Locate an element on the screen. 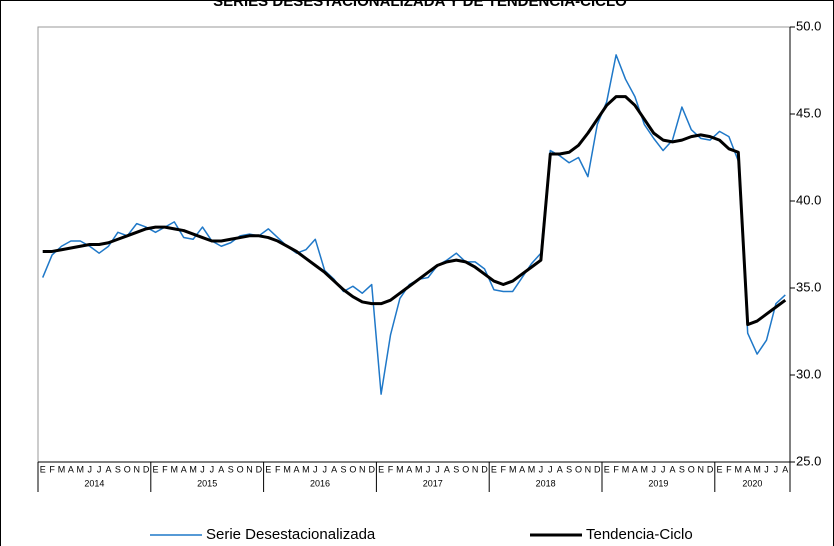  year-label: 2014 is located at coordinates (94, 483).